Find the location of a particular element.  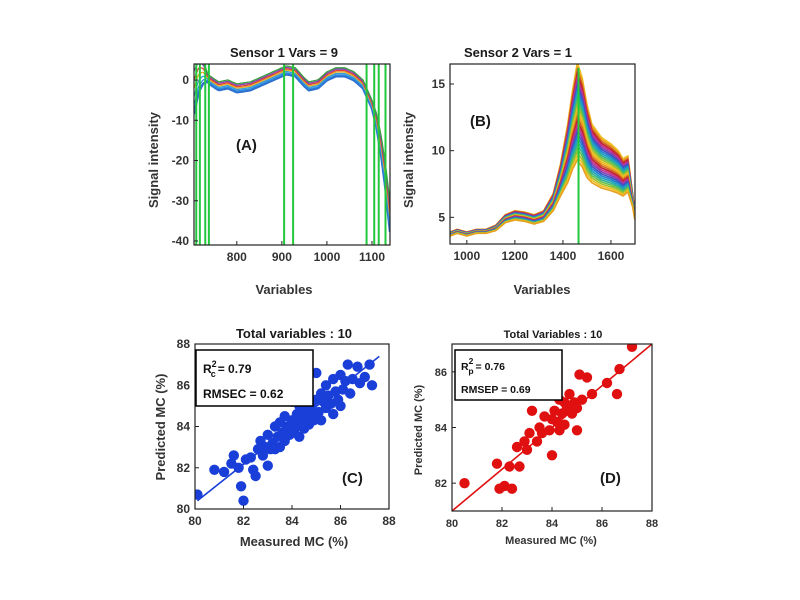

panel-c-y-axis-label: Predicted MC (%) is located at coordinates (160, 427).